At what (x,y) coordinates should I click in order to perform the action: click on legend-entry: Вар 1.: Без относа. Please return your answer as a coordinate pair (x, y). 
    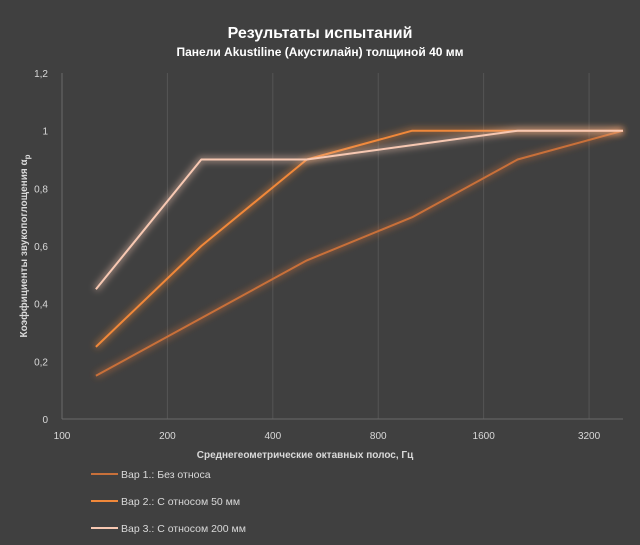
    Looking at the image, I should click on (151, 475).